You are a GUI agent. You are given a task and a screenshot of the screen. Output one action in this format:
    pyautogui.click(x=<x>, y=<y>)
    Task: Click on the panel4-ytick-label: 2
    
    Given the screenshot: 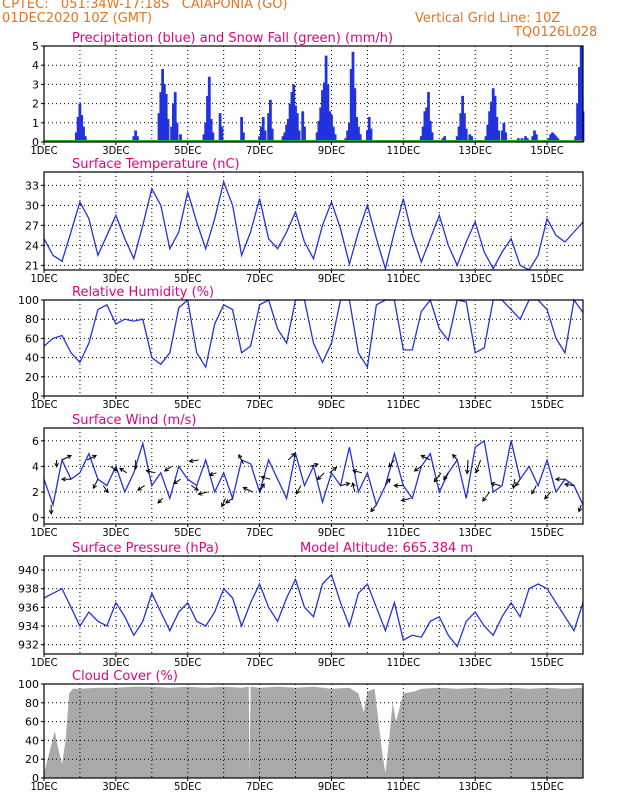 What is the action you would take?
    pyautogui.click(x=35, y=492)
    